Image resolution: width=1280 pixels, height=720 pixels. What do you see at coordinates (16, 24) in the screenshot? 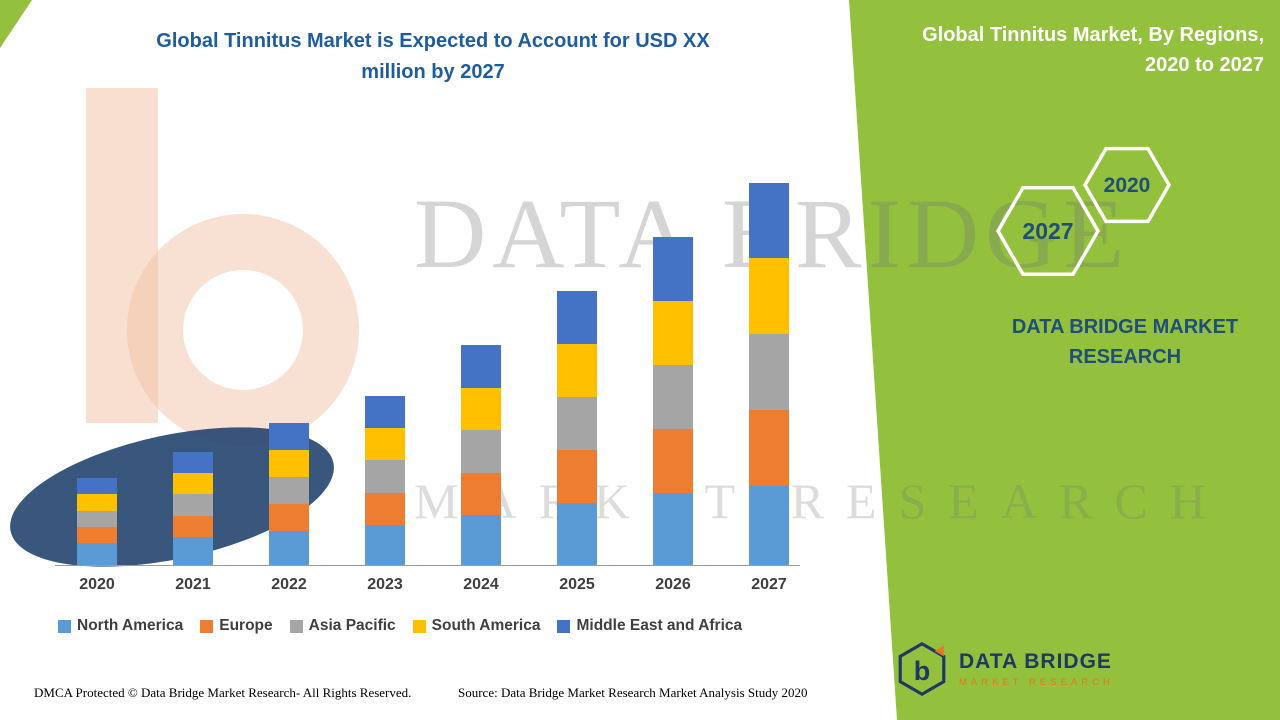
I see `corner-accent-triangle` at bounding box center [16, 24].